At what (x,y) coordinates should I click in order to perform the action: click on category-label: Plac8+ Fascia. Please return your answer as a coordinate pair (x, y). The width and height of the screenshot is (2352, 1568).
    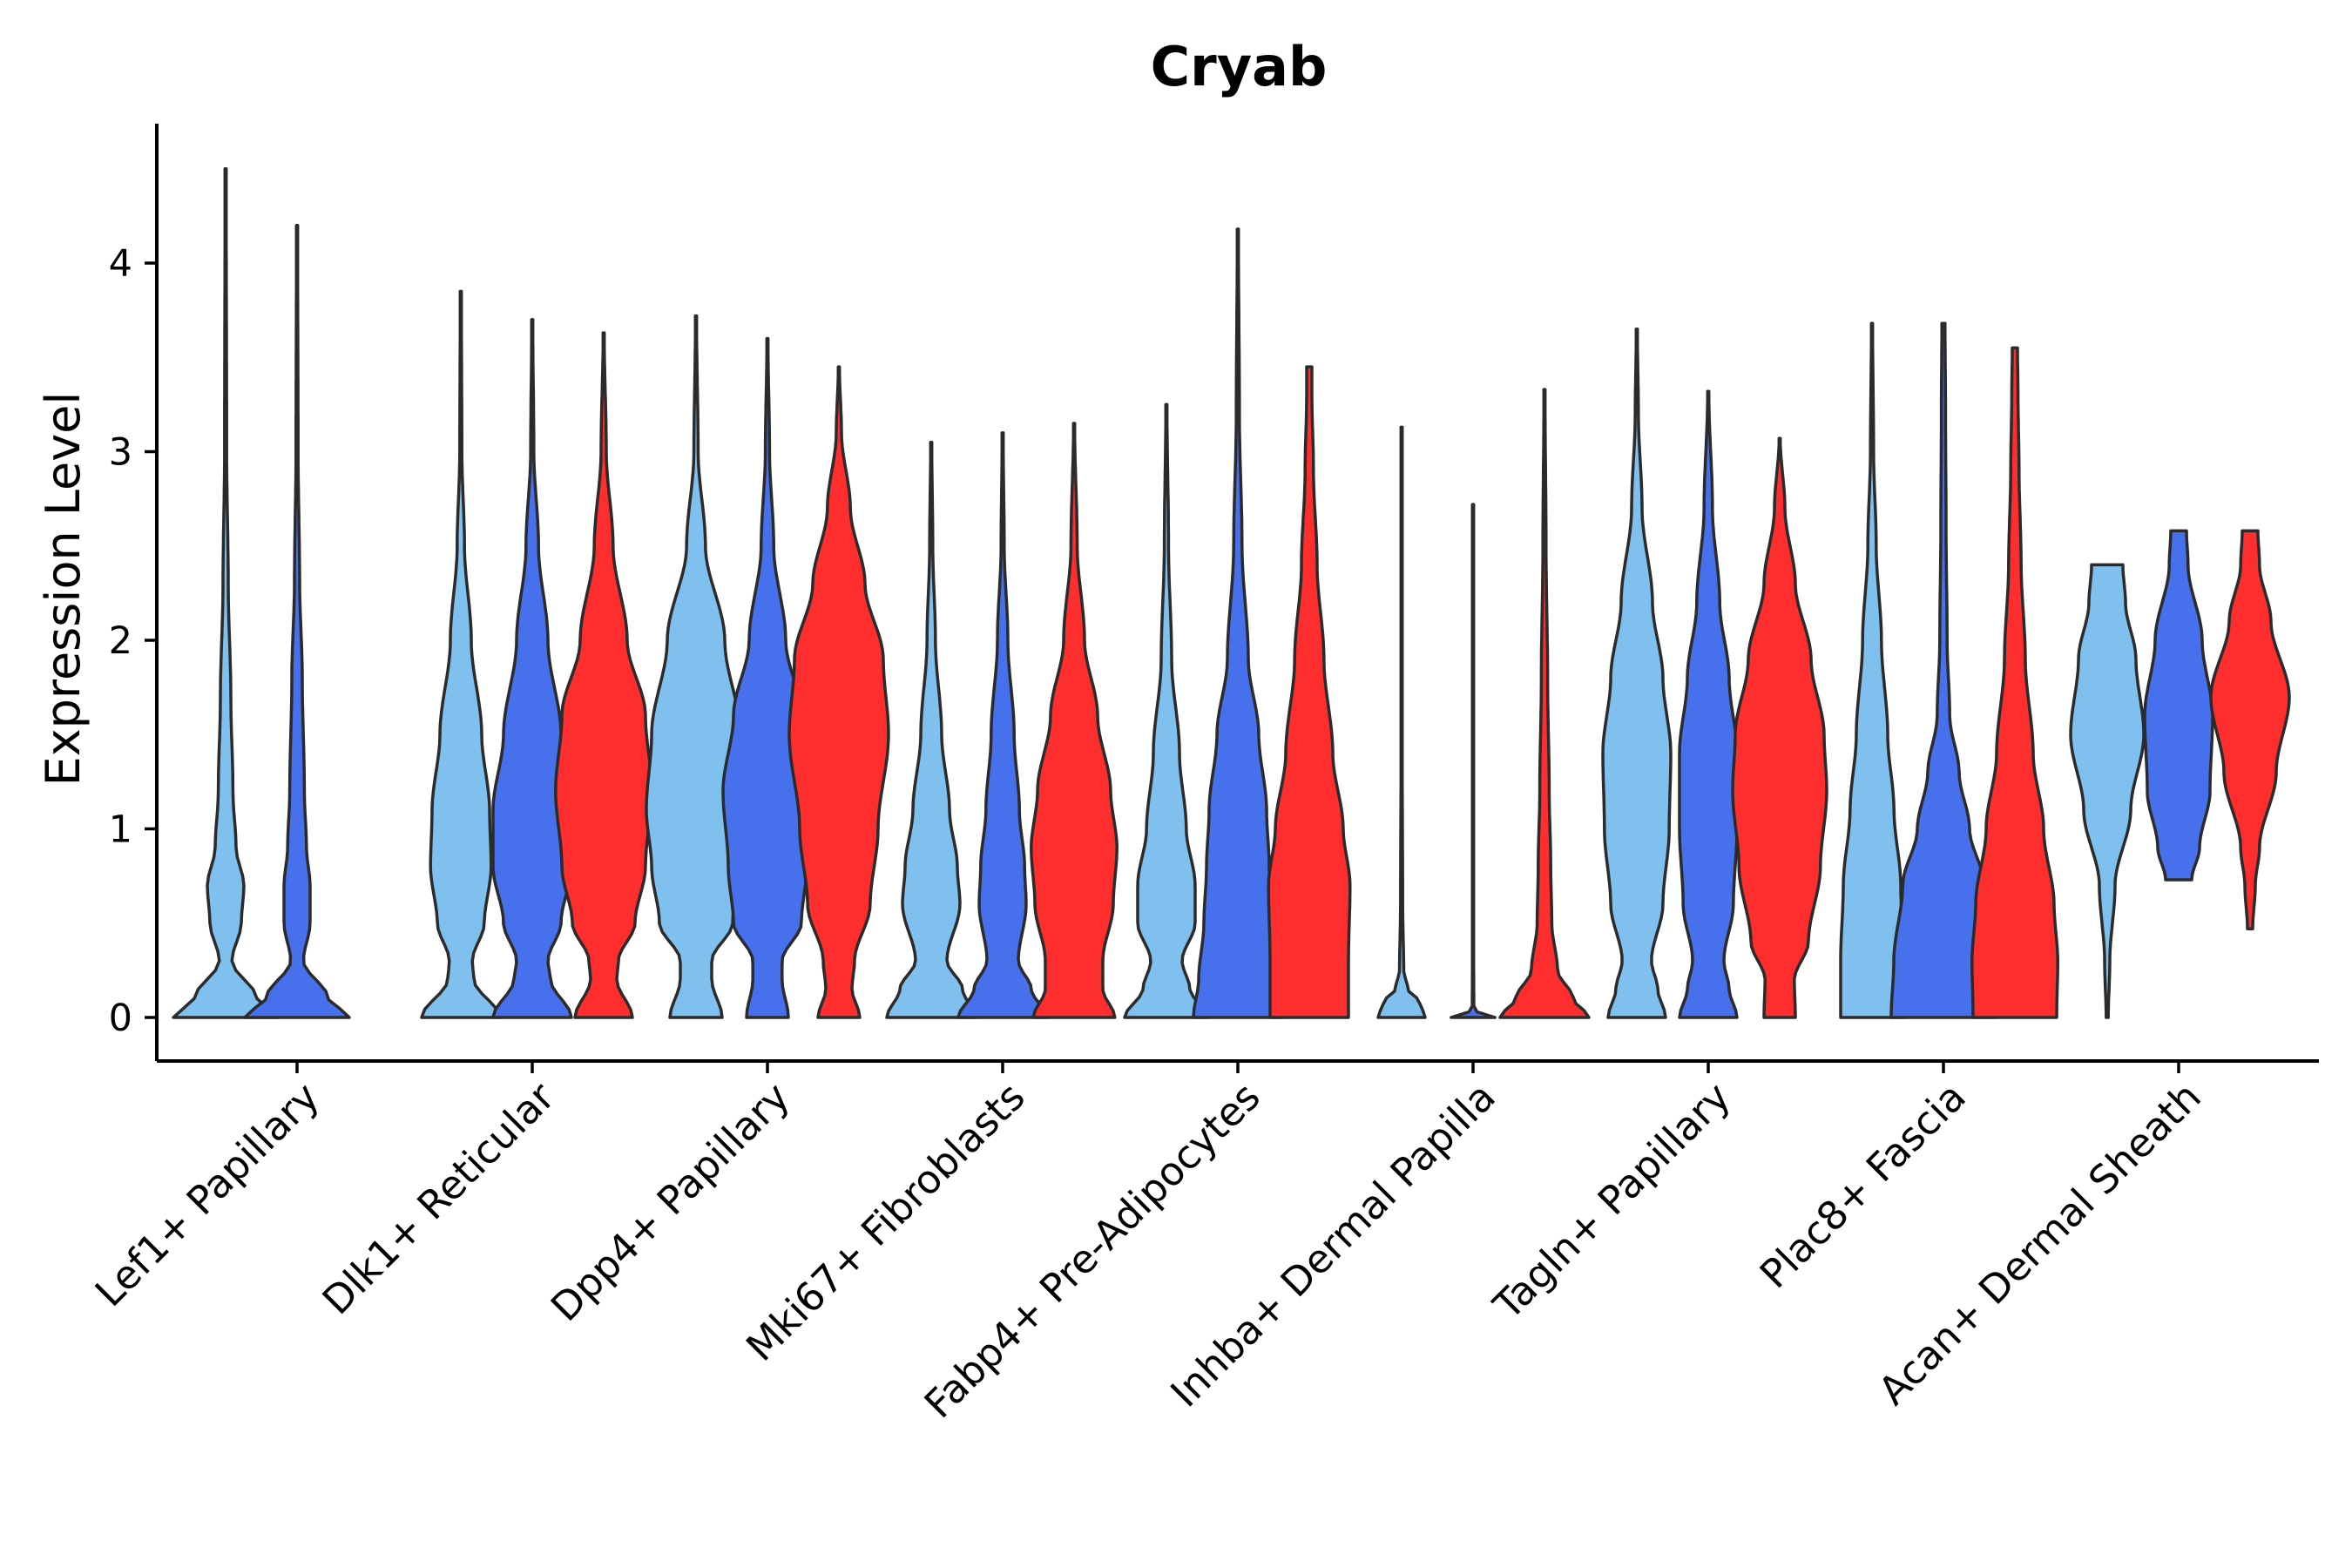
    Looking at the image, I should click on (1863, 1185).